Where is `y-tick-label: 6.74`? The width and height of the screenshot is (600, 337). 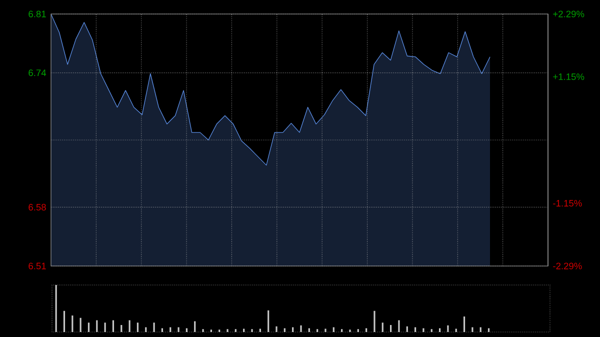
y-tick-label: 6.74 is located at coordinates (37, 73).